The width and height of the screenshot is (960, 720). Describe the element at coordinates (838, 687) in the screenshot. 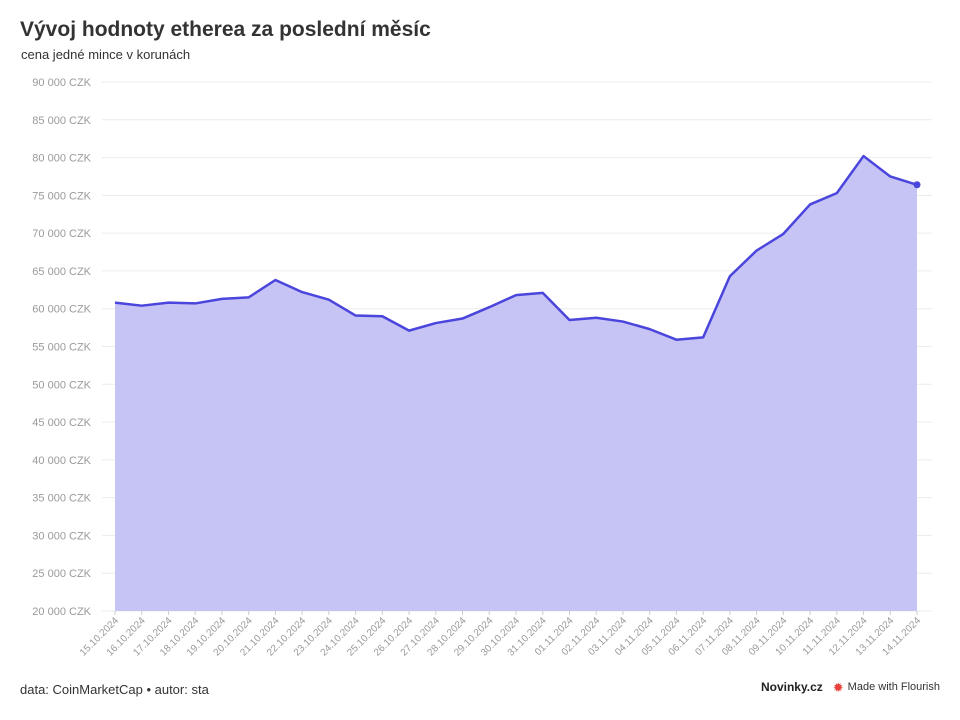

I see `flourish-icon: ✹` at that location.